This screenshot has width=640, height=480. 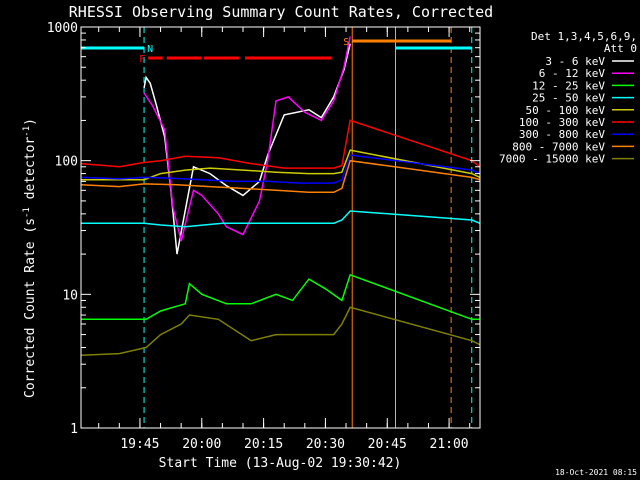 What do you see at coordinates (263, 444) in the screenshot?
I see `x-tick-label-3: 20:15` at bounding box center [263, 444].